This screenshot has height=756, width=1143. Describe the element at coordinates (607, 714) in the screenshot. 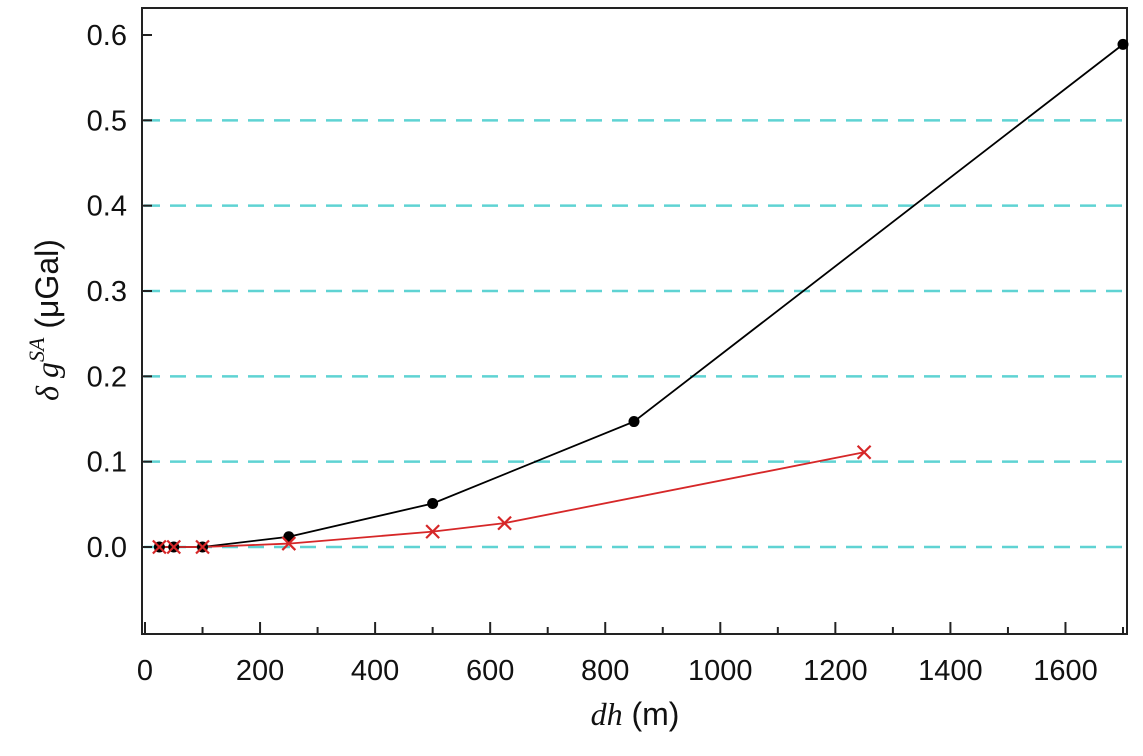

I see `x-axis-variable: dh` at that location.